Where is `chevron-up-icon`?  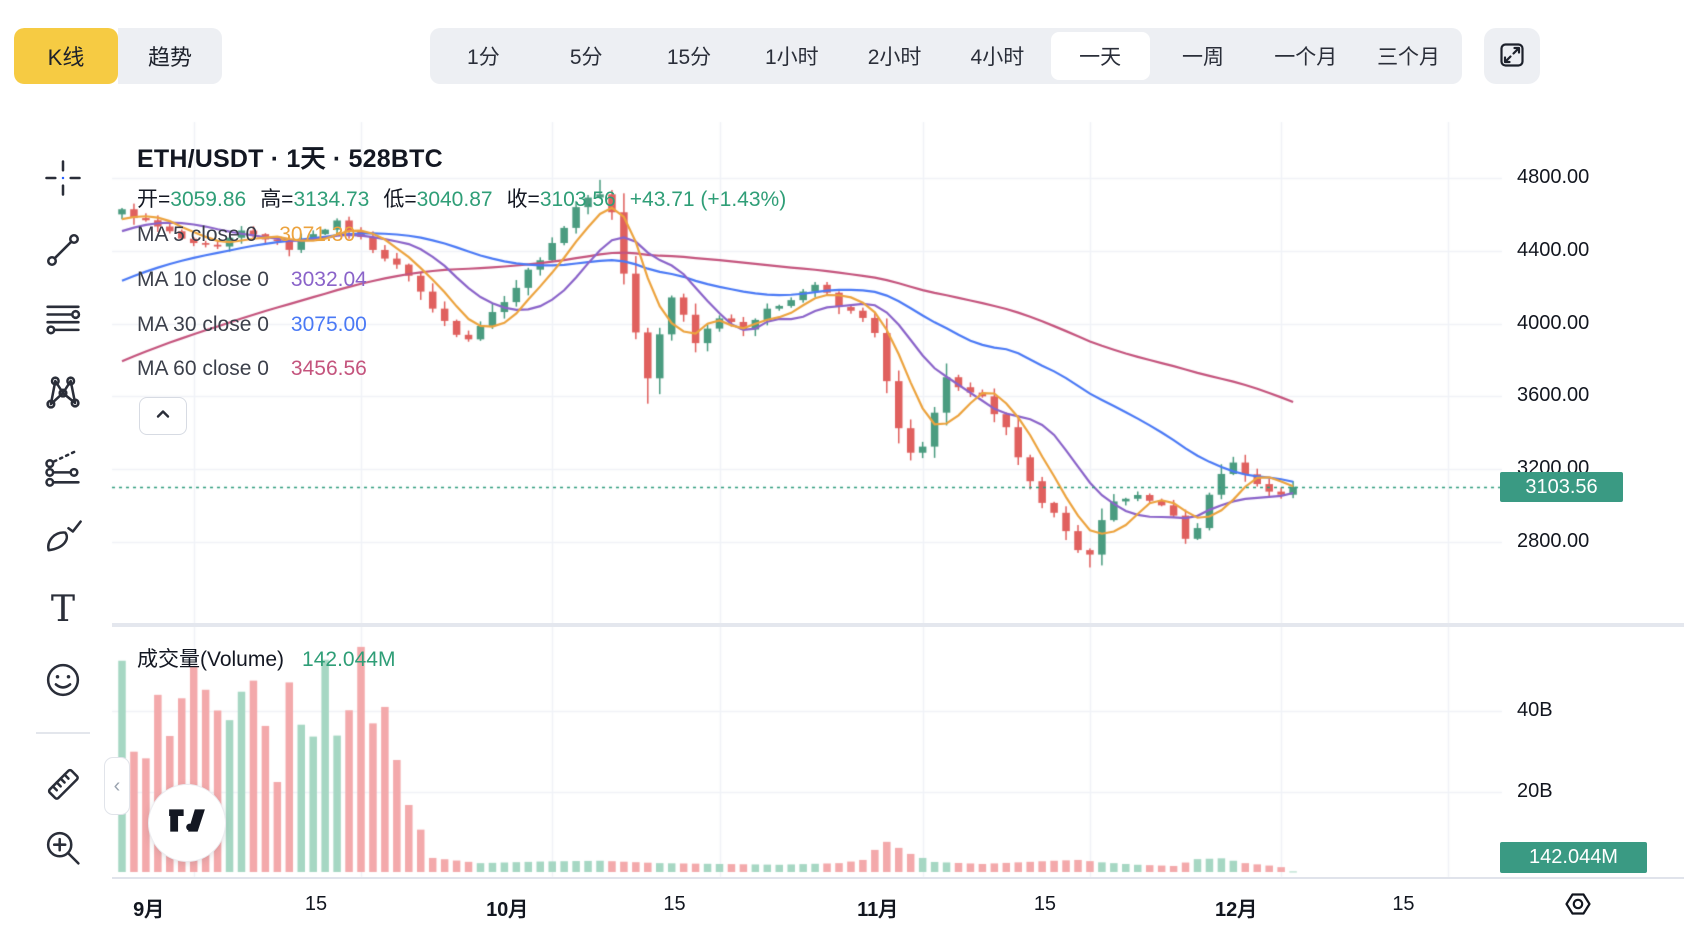
chevron-up-icon is located at coordinates (163, 416).